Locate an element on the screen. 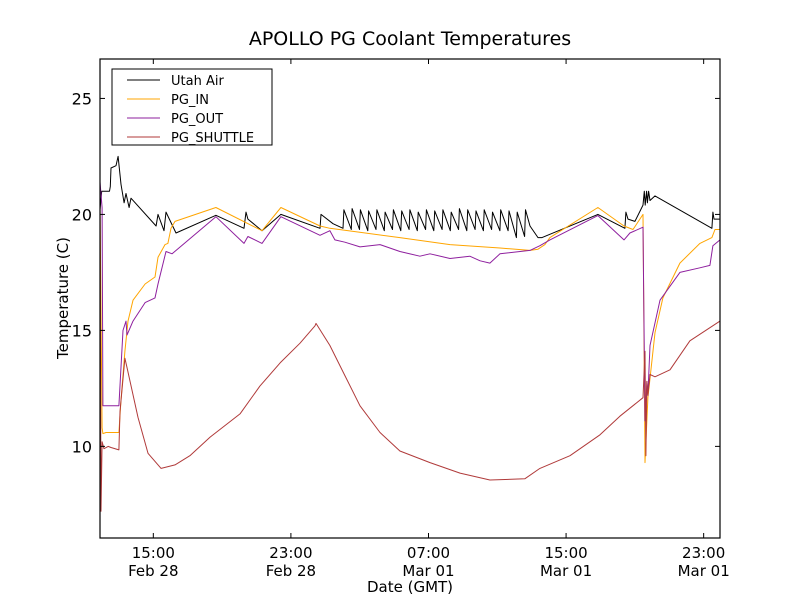  chart-title: APOLLO PG Coolant Temperatures is located at coordinates (410, 39).